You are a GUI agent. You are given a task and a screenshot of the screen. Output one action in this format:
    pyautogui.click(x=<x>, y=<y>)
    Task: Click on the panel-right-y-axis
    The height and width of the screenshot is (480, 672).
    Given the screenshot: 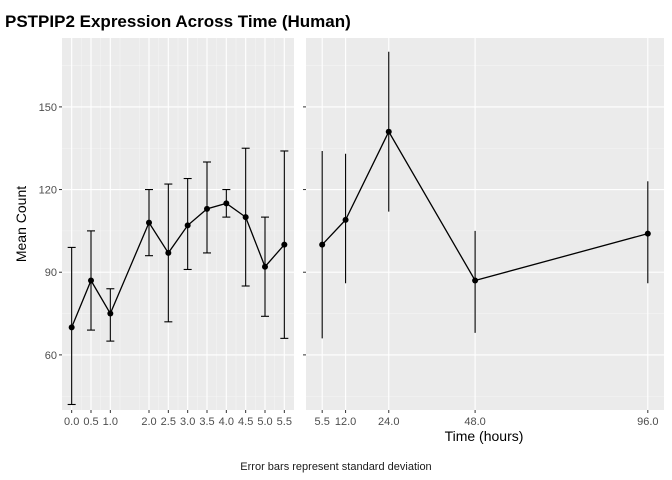 What is the action you would take?
    pyautogui.click(x=304, y=231)
    